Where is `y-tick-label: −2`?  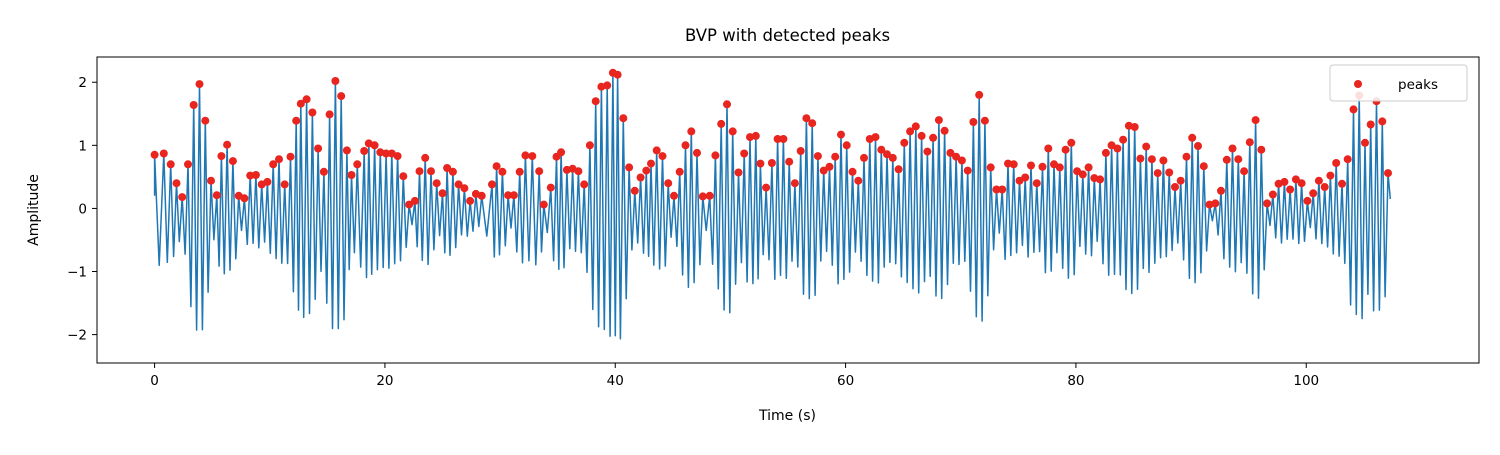 y-tick-label: −2 is located at coordinates (77, 336).